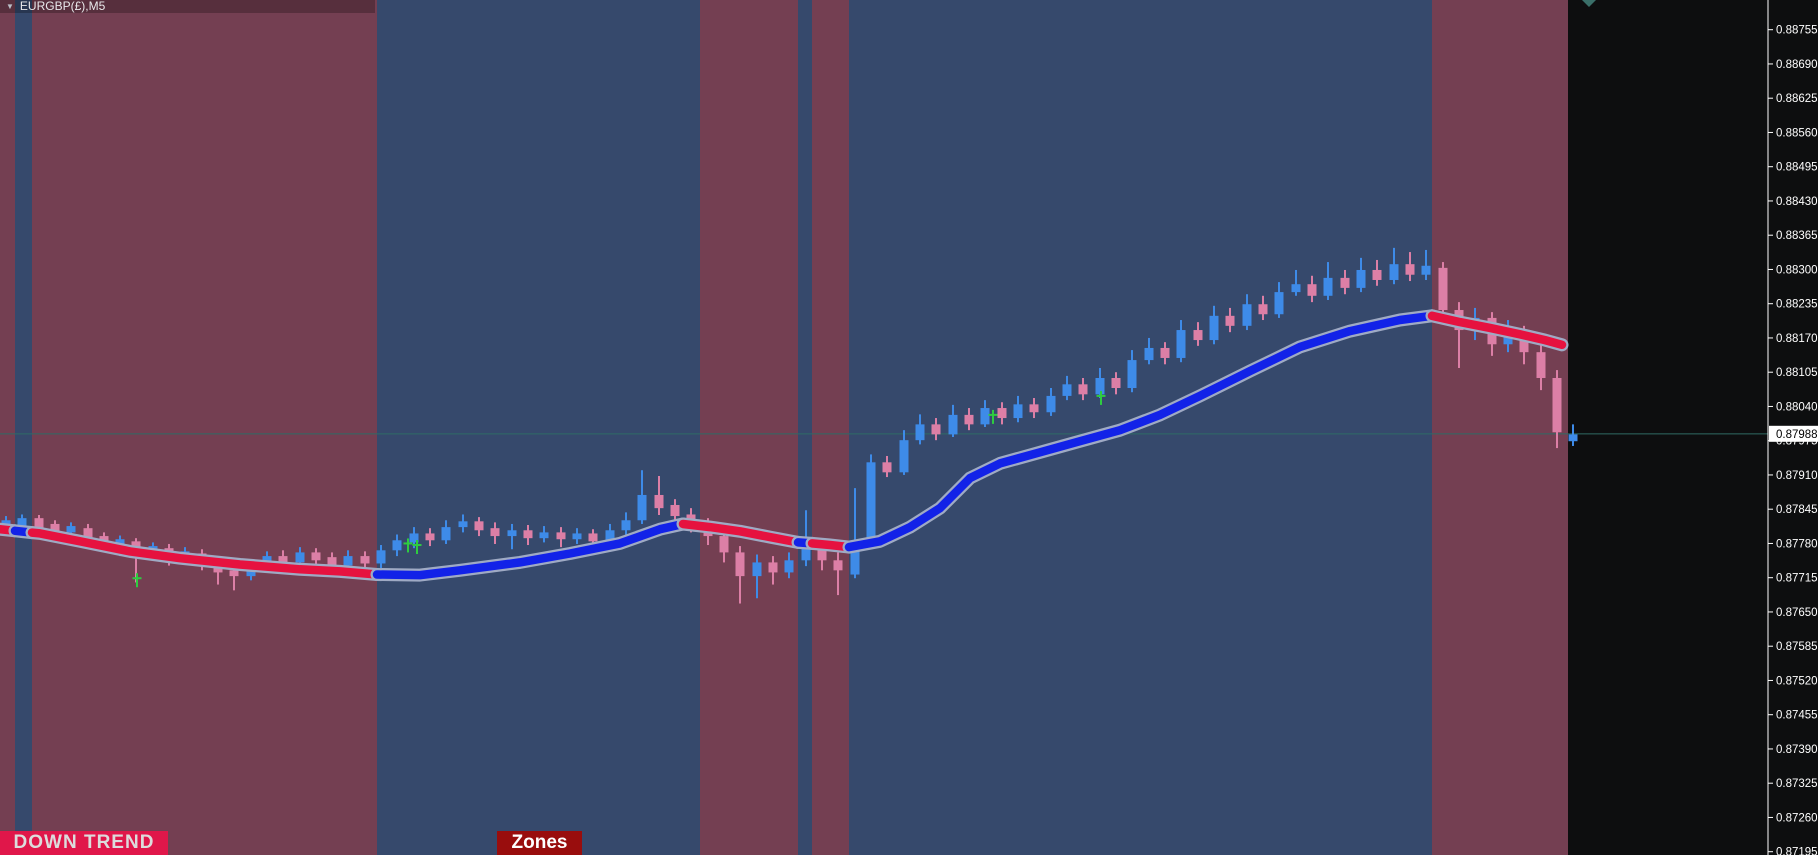  What do you see at coordinates (1797, 270) in the screenshot?
I see `price-tick-label: 0.88300` at bounding box center [1797, 270].